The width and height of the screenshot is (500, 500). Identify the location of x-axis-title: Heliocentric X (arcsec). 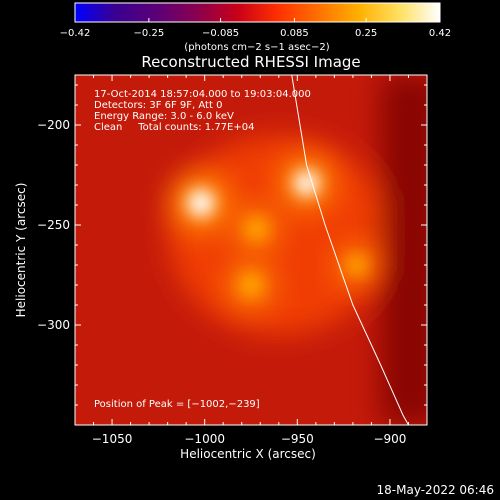
(248, 454).